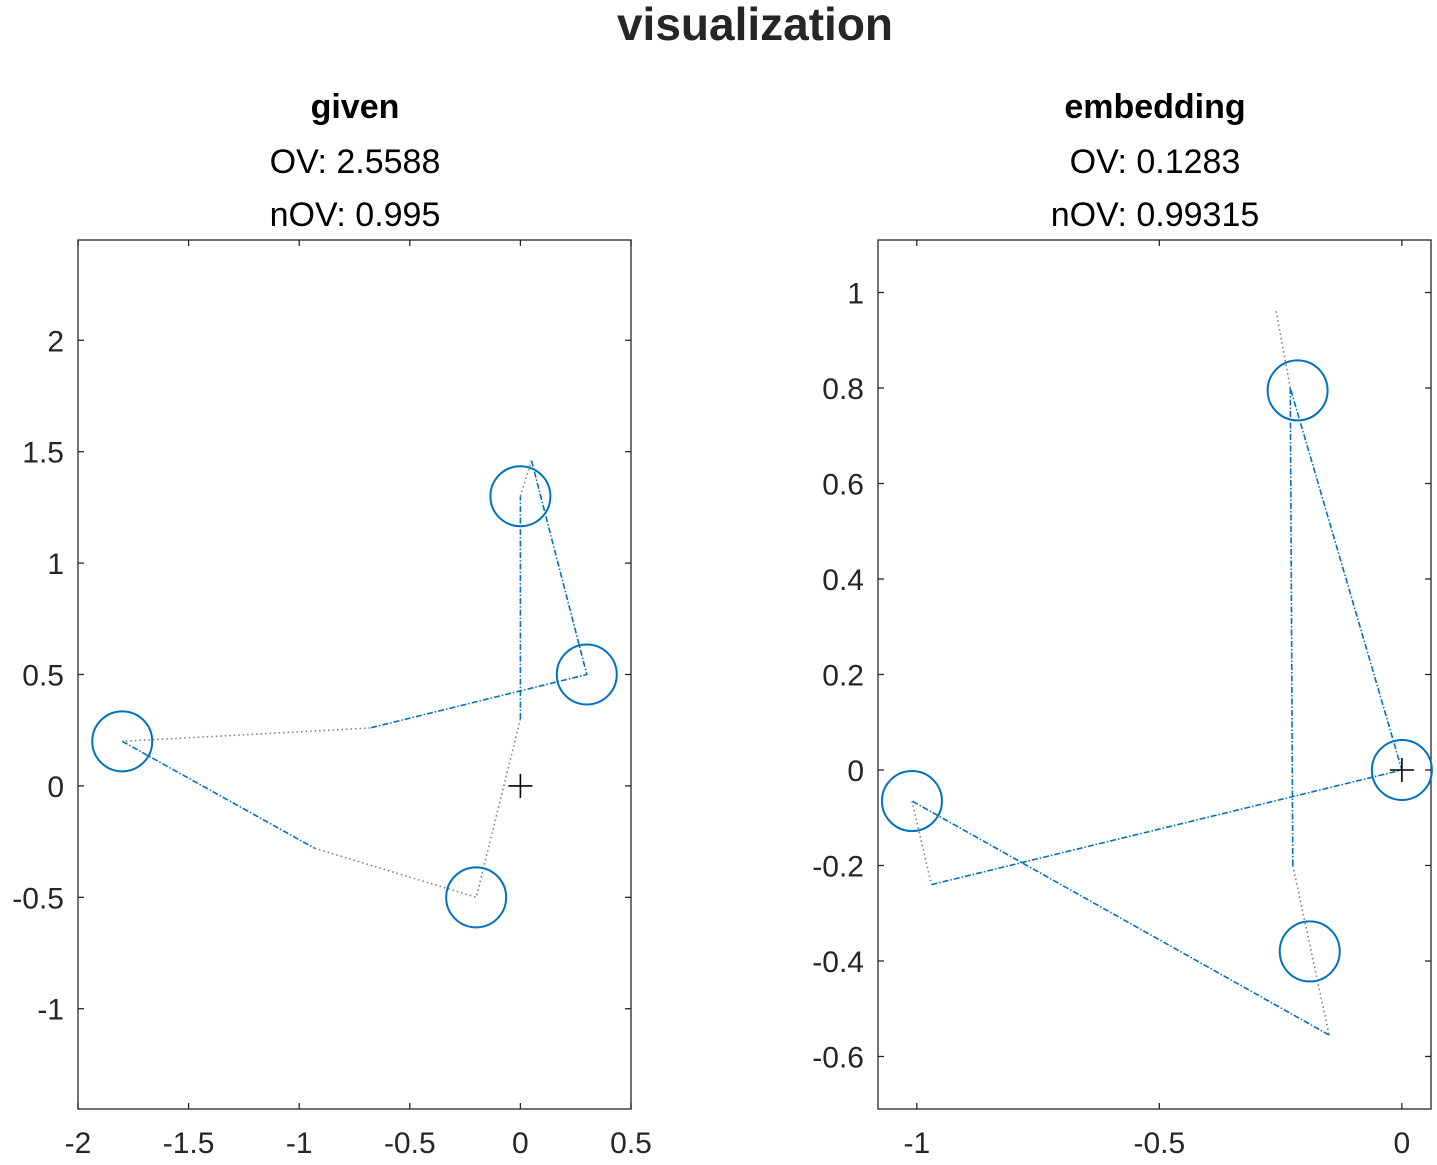 This screenshot has width=1437, height=1165. What do you see at coordinates (843, 580) in the screenshot?
I see `y-tick-label: 0.4` at bounding box center [843, 580].